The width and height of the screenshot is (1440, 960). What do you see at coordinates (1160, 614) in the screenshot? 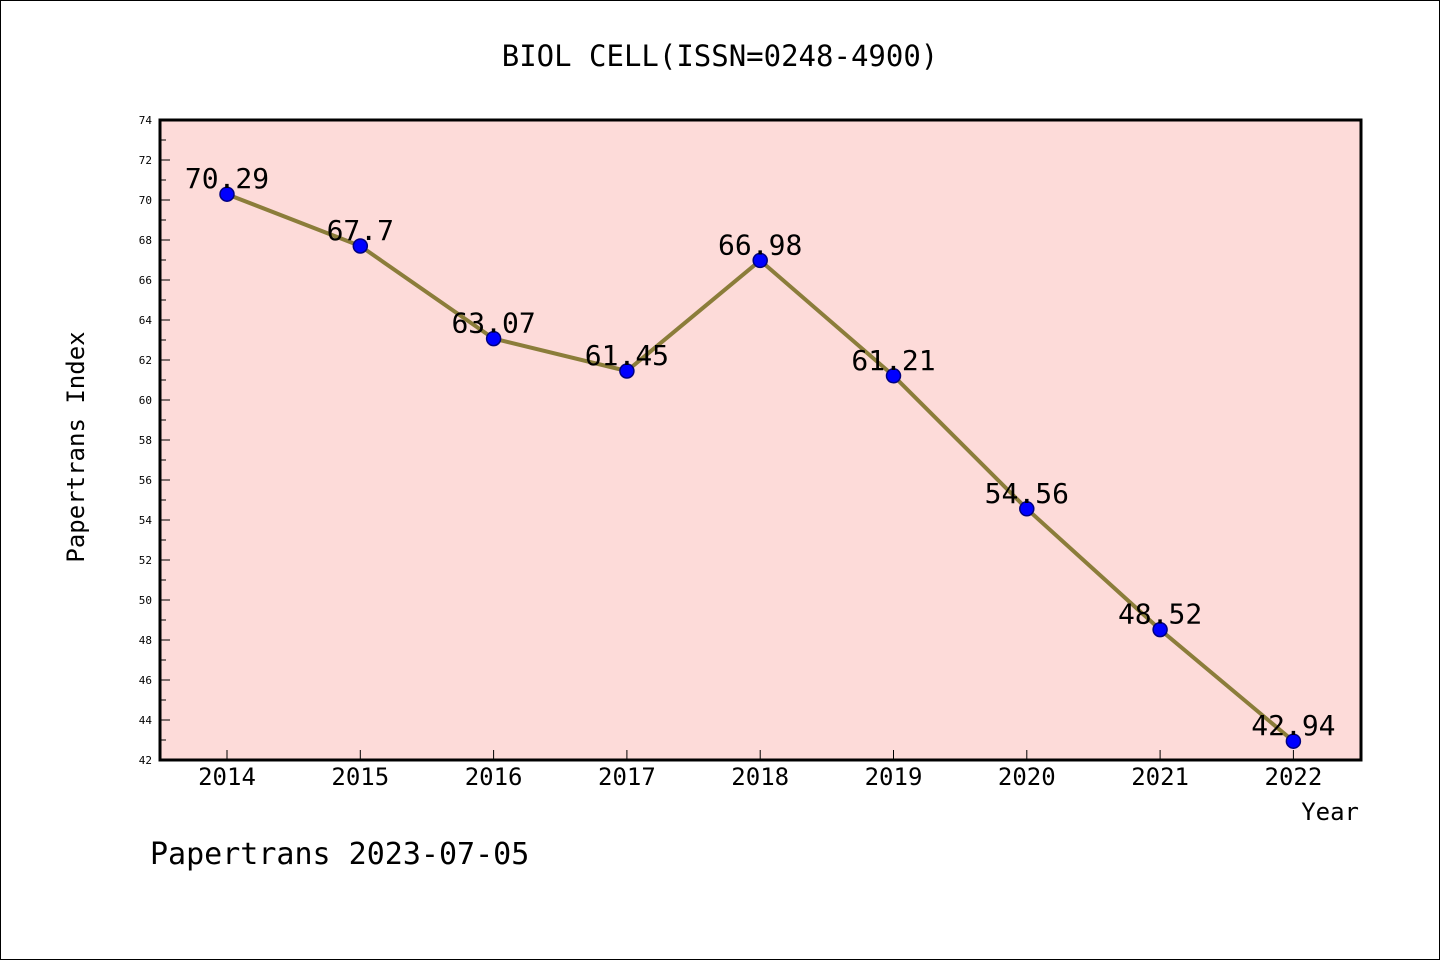
I see `data-label: 48.52` at bounding box center [1160, 614].